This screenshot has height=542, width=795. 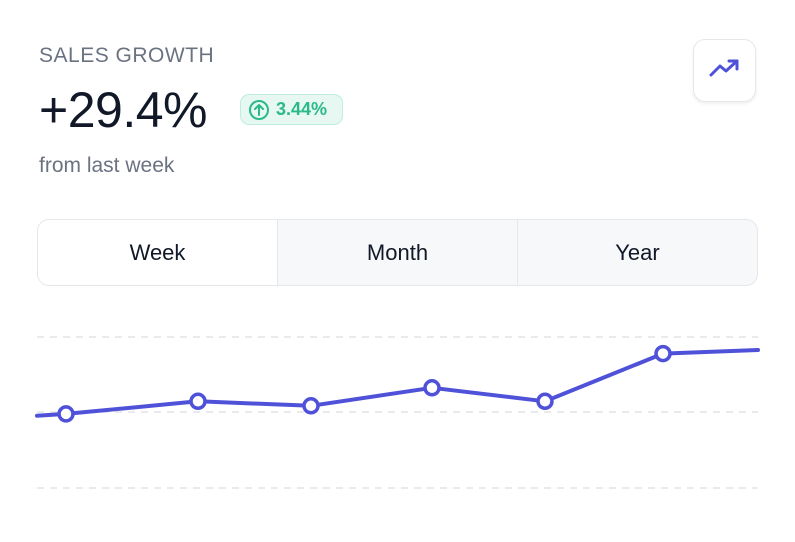 What do you see at coordinates (123, 110) in the screenshot?
I see `growth-value: +29.4%` at bounding box center [123, 110].